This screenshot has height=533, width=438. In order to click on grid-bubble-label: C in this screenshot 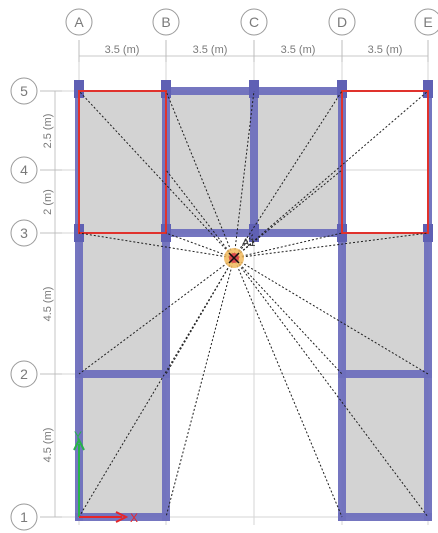, I will do `click(254, 22)`.